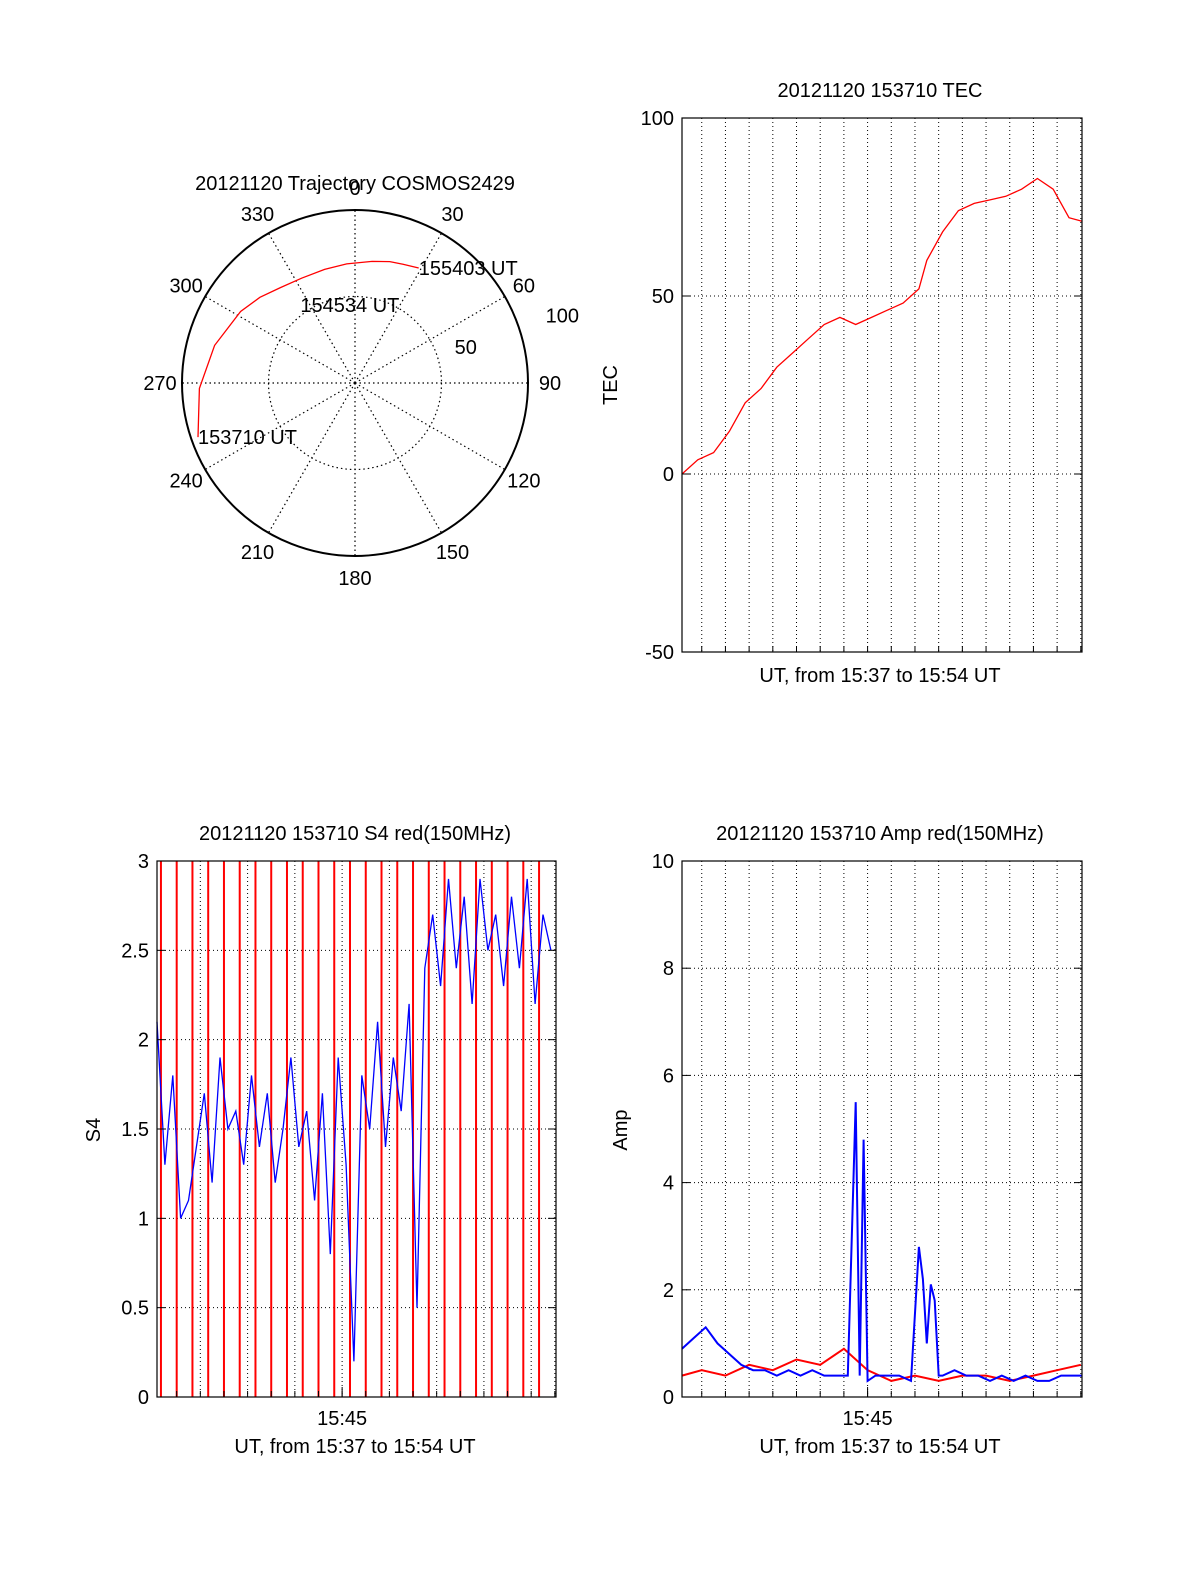 Image resolution: width=1200 pixels, height=1575 pixels. What do you see at coordinates (468, 269) in the screenshot?
I see `trajectory-time-label: 155403 UT` at bounding box center [468, 269].